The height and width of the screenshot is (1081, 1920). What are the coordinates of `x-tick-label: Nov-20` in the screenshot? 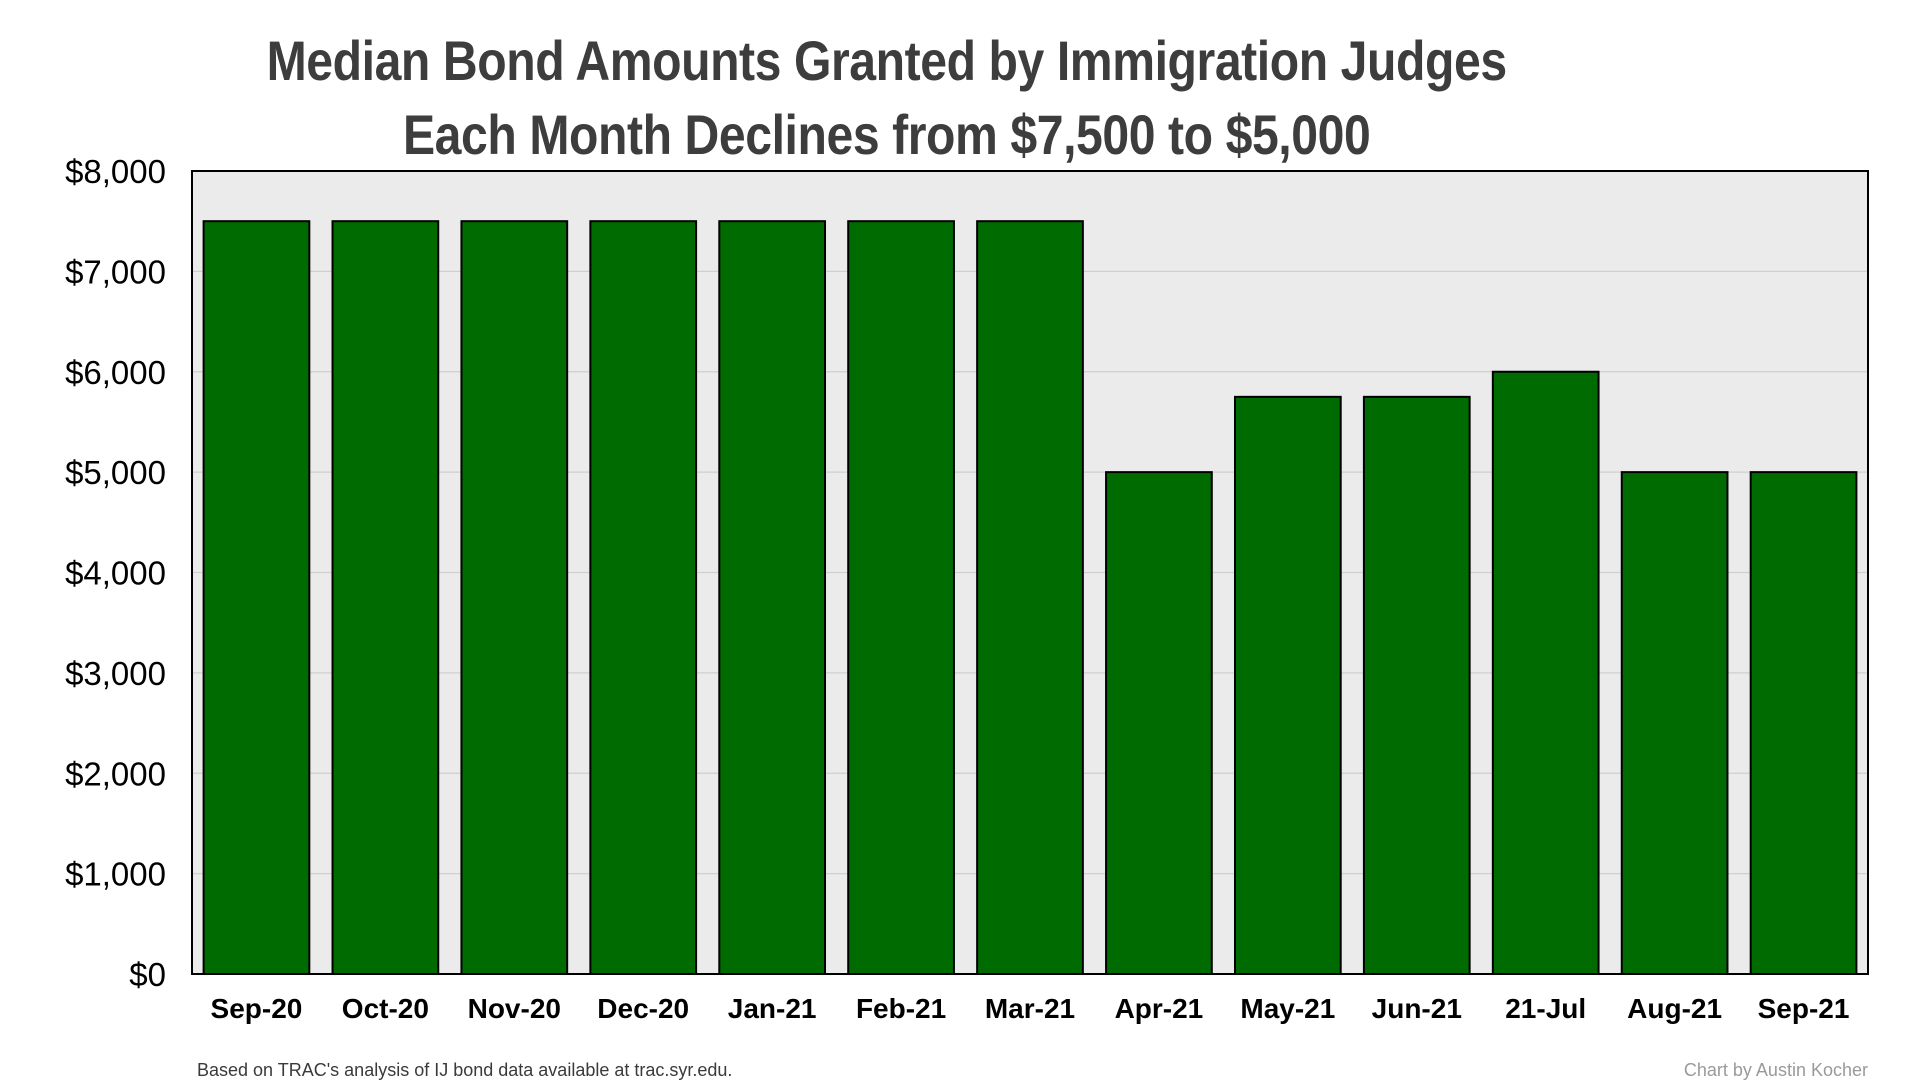 It's located at (514, 1008).